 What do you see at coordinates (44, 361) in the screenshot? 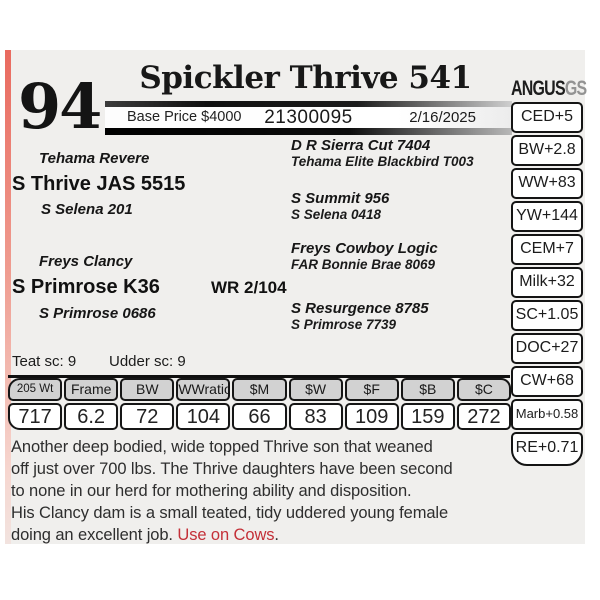
I see `teat-score: Teat sc: 9` at bounding box center [44, 361].